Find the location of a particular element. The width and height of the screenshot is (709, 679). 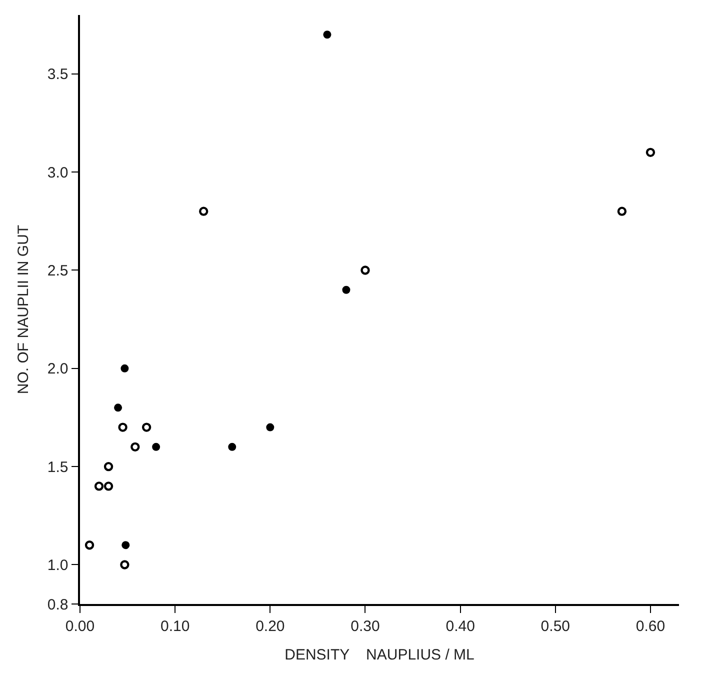

x-axis-title: DENSITY NAUPLIUS / ML is located at coordinates (379, 655).